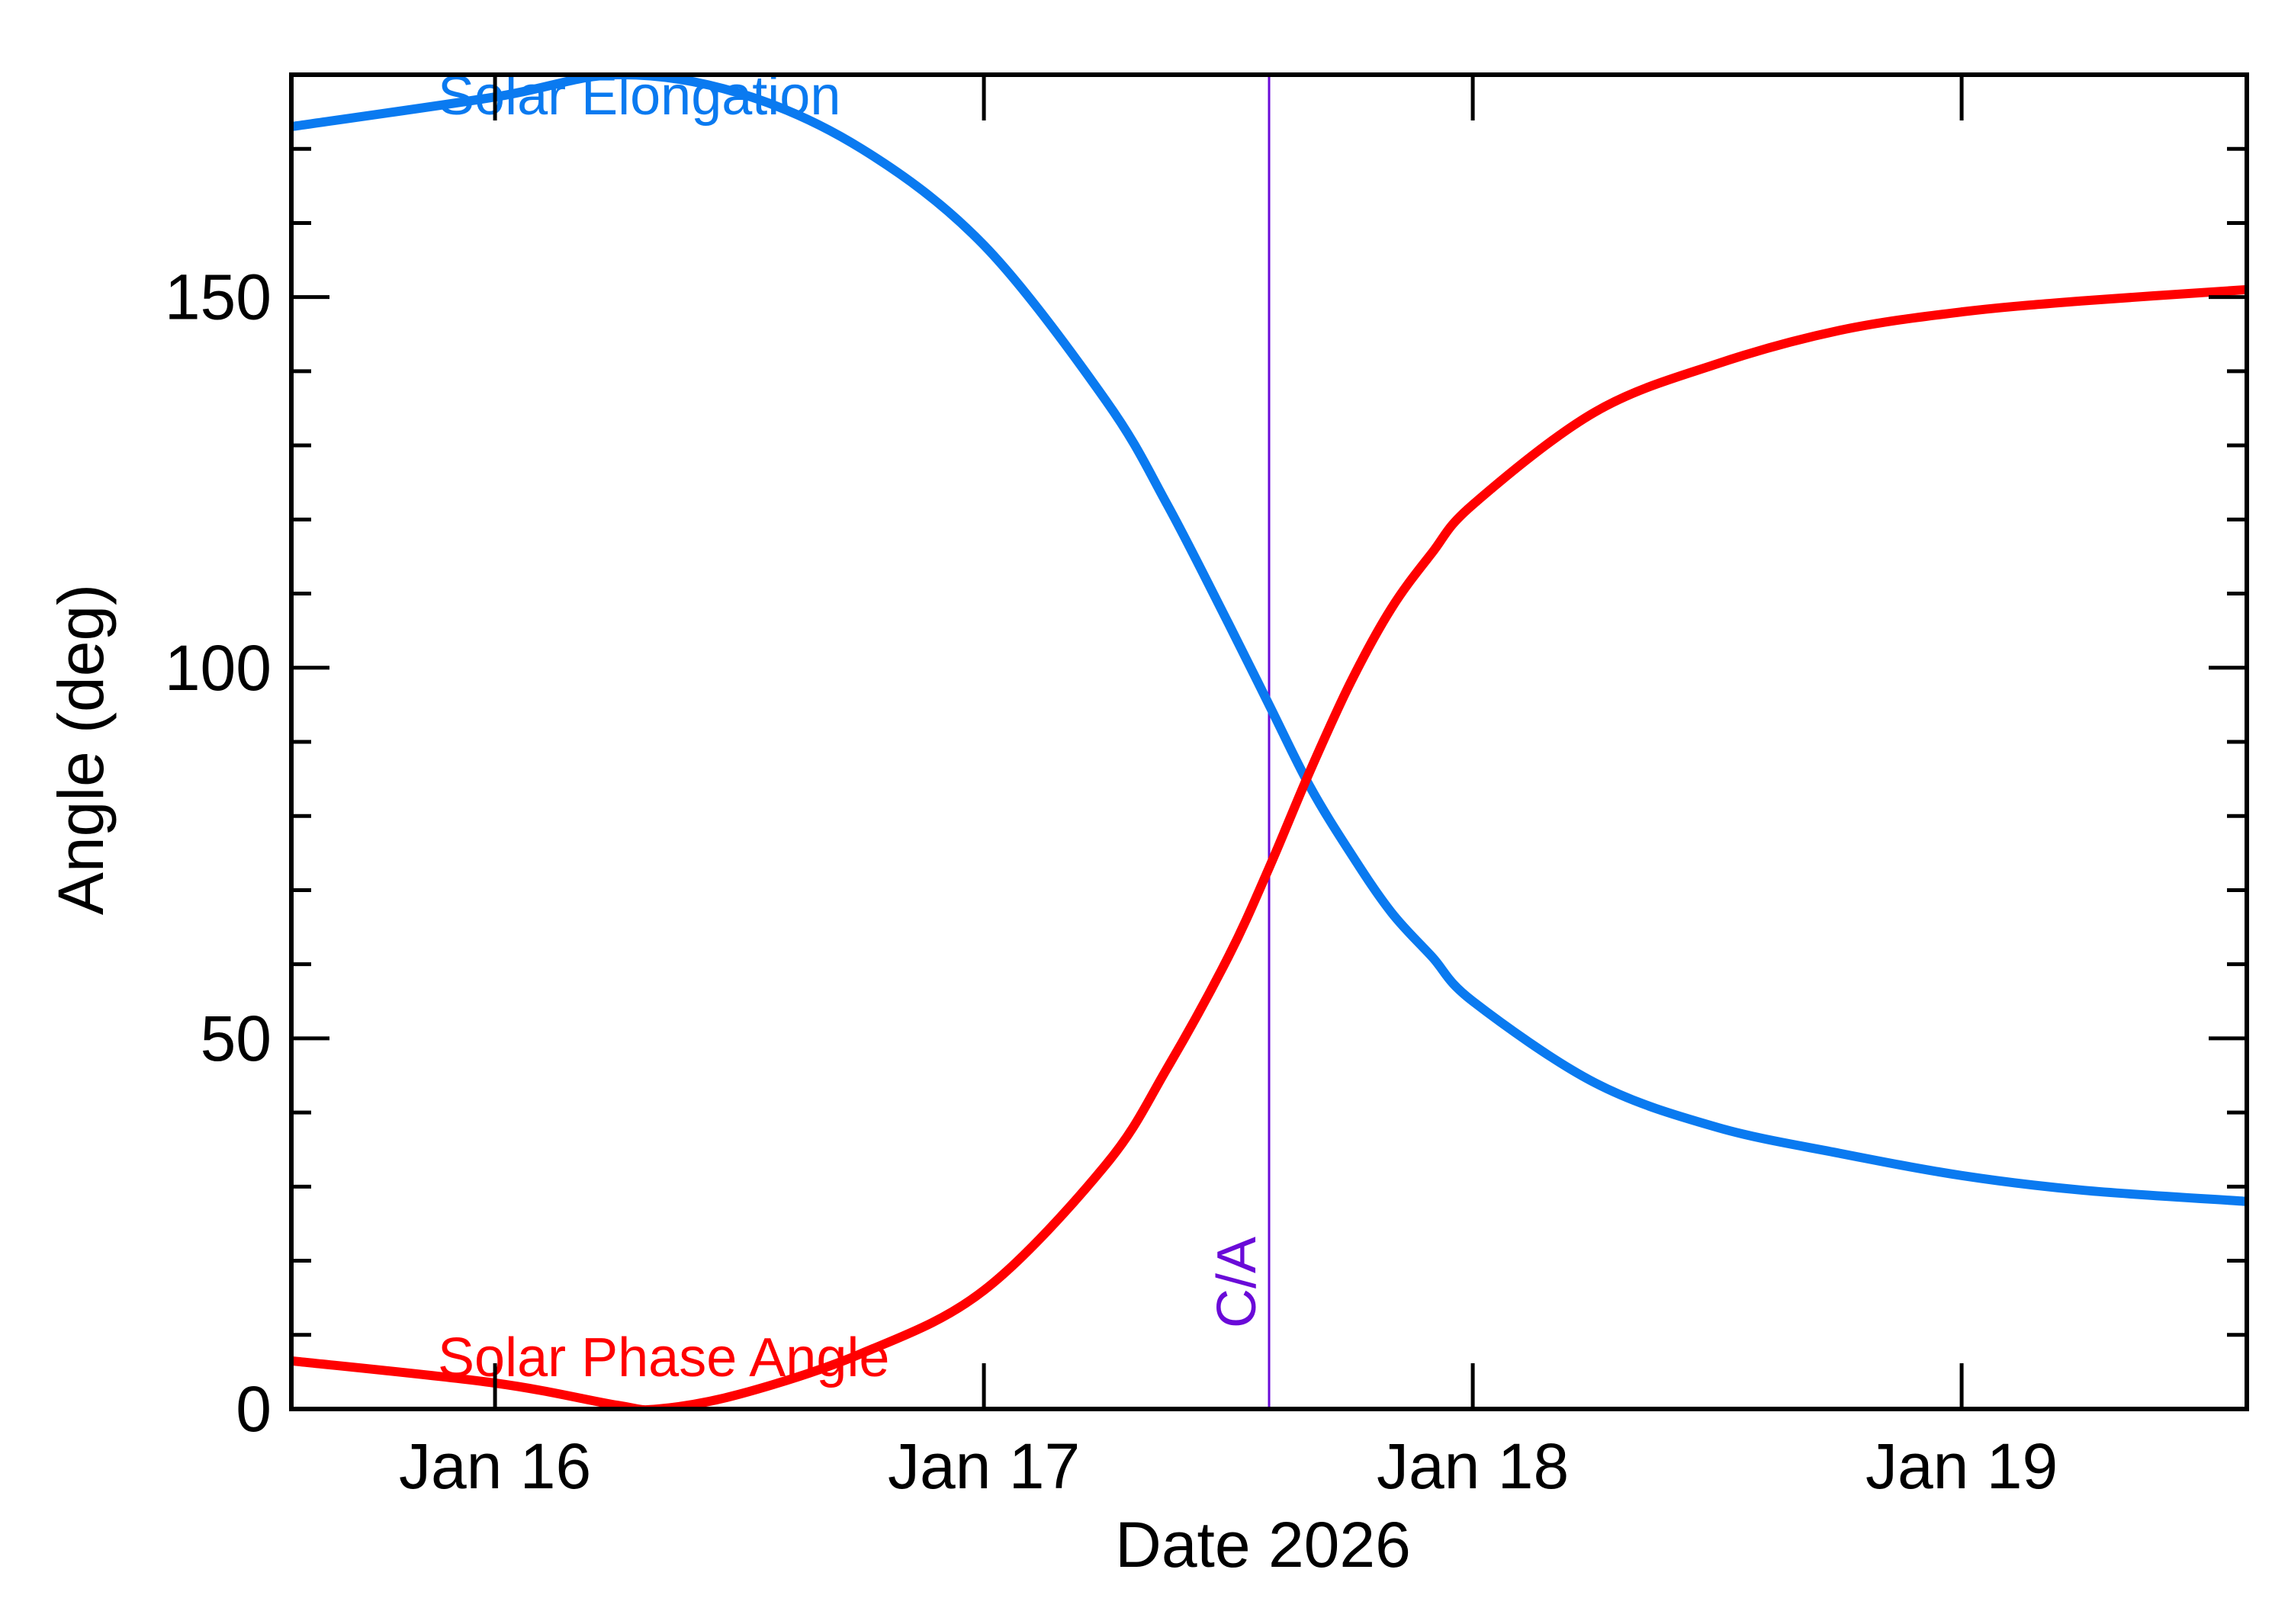 Image resolution: width=2288 pixels, height=1624 pixels. Describe the element at coordinates (1238, 1282) in the screenshot. I see `closest-approach-label: C/A` at that location.